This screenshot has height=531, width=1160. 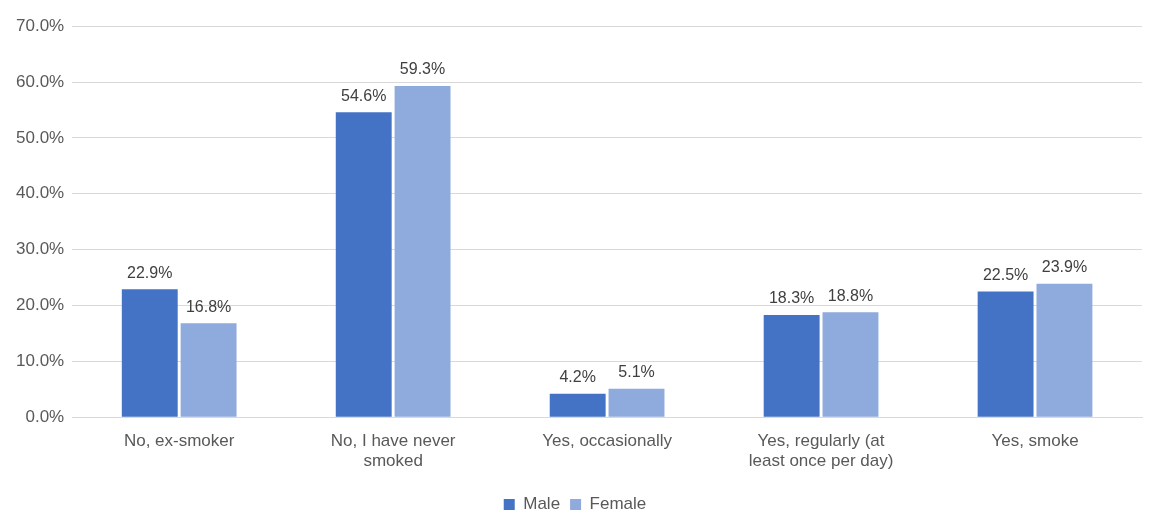 I want to click on data-label: 16.8%, so click(x=208, y=306).